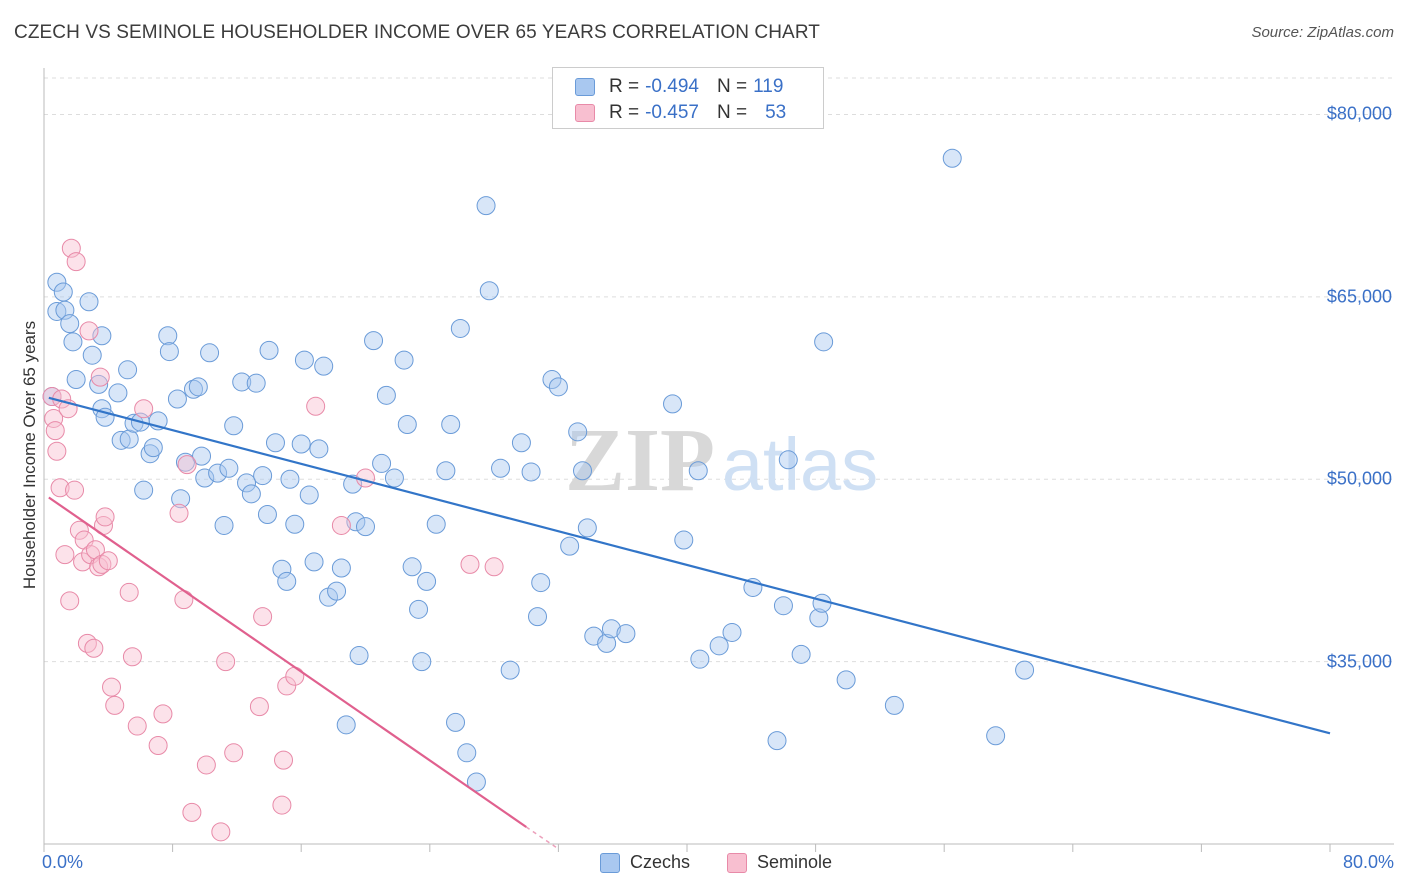  Describe the element at coordinates (542, 838) in the screenshot. I see `seminole-trend-line-extension` at that location.